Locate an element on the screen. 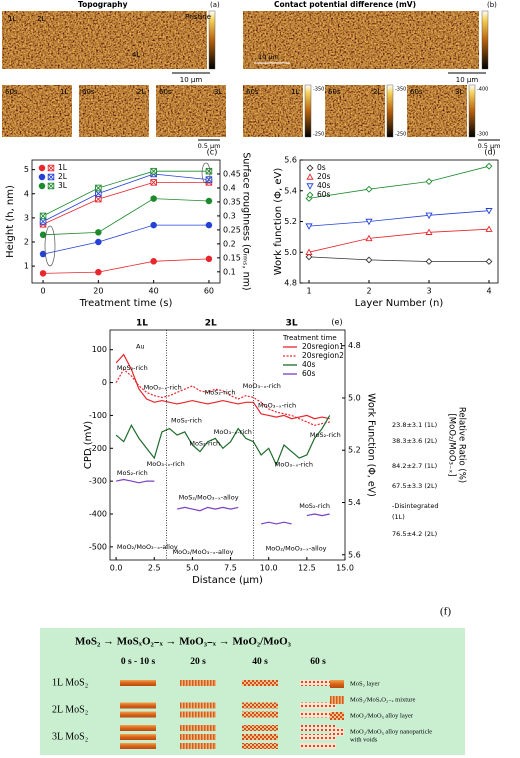 The height and width of the screenshot is (758, 520). legend-label: 0s is located at coordinates (321, 167).